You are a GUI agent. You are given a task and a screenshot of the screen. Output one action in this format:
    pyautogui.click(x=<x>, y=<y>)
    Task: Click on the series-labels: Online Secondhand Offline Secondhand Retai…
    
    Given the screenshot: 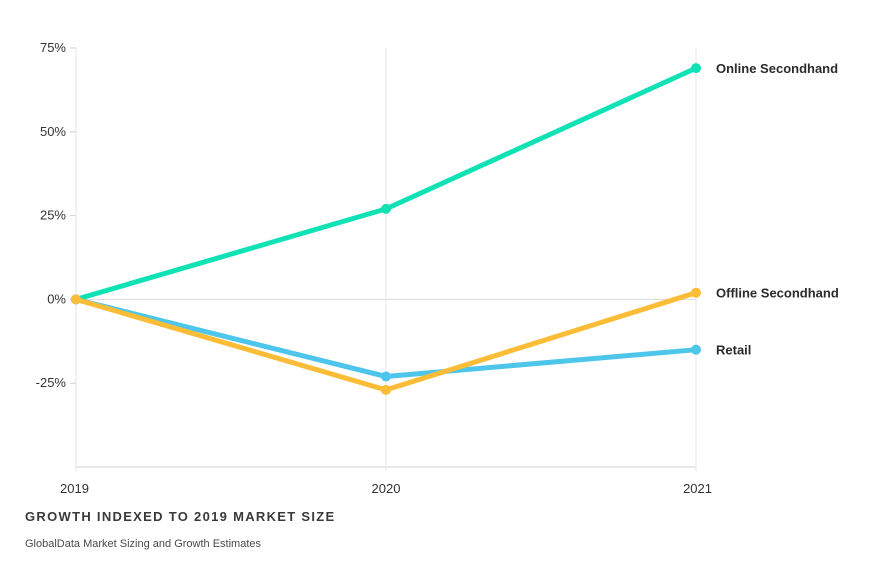 What is the action you would take?
    pyautogui.click(x=777, y=209)
    